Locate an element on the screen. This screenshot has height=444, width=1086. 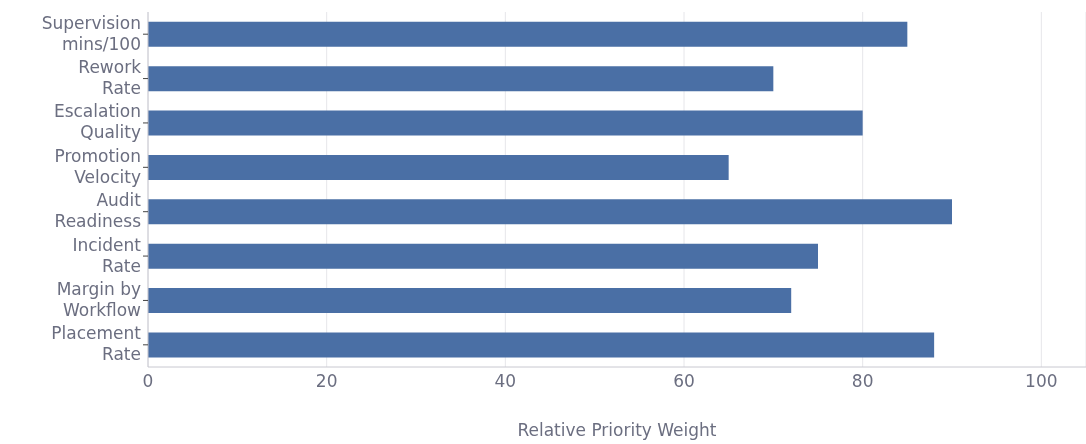
x-tick-label: 40 is located at coordinates (505, 381).